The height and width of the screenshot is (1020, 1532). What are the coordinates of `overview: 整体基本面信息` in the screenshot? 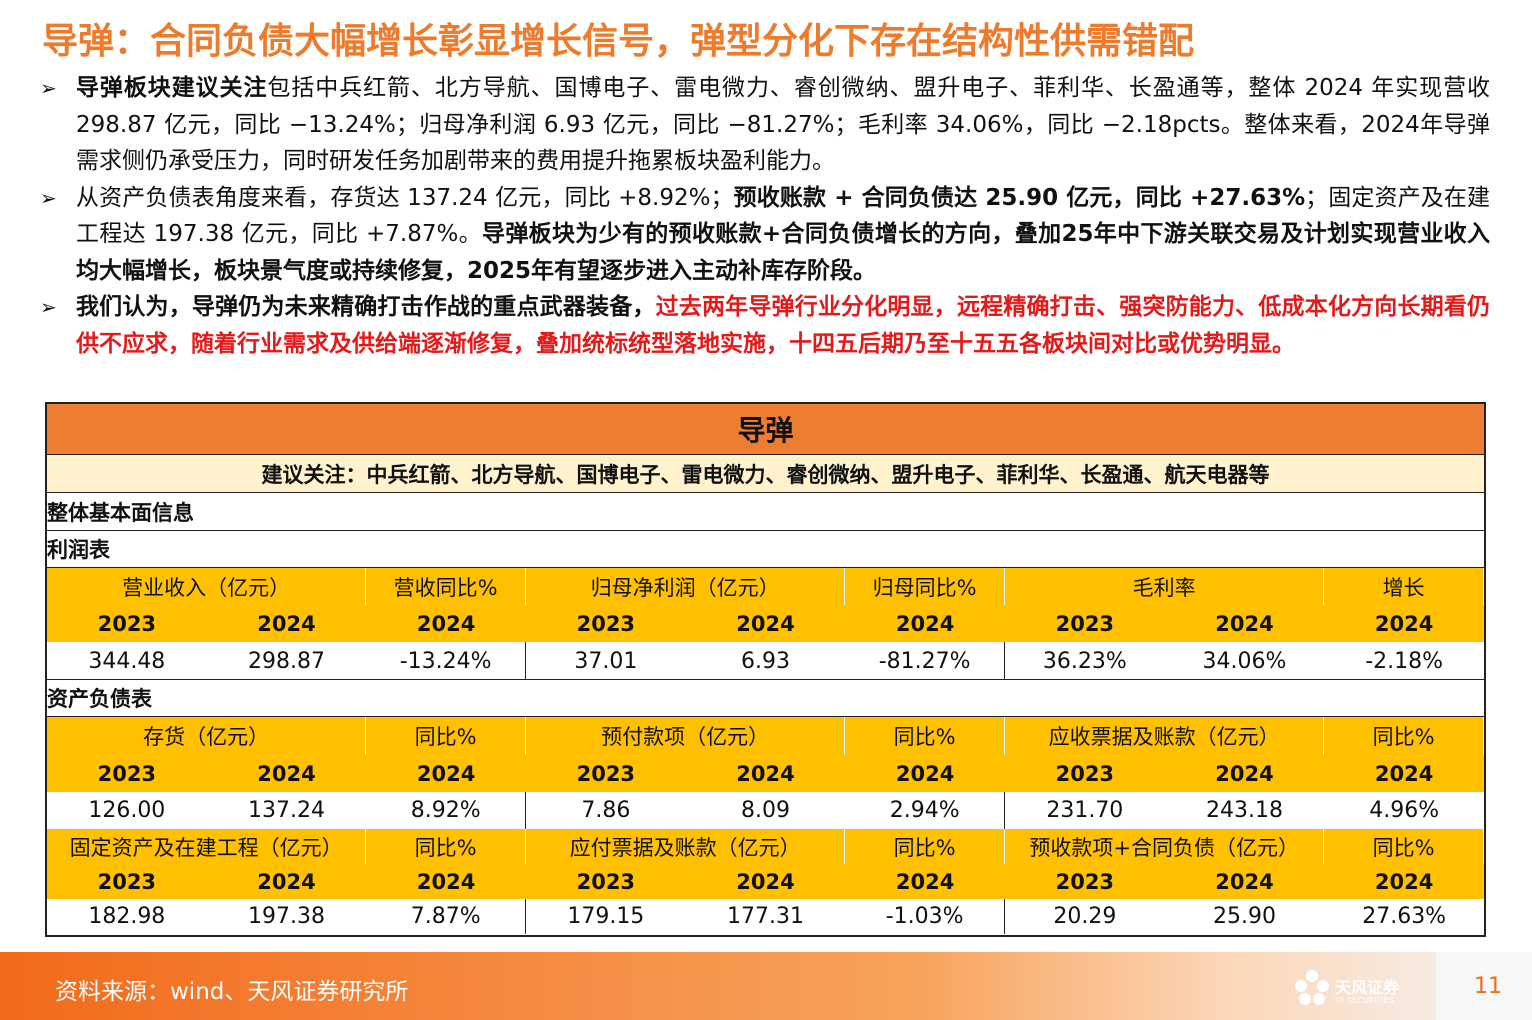 It's located at (765, 512).